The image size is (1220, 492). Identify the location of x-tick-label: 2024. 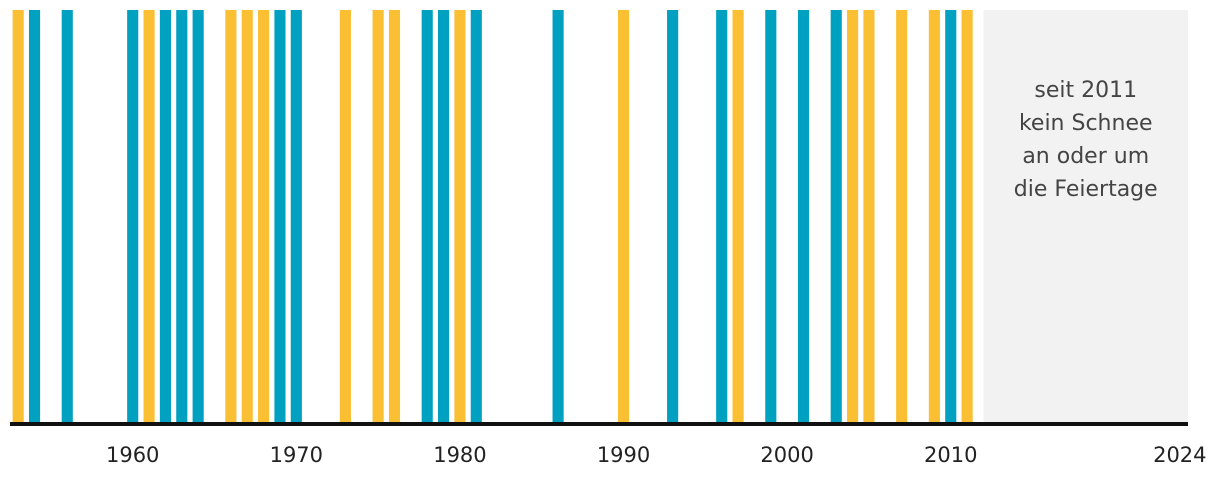
(1179, 455).